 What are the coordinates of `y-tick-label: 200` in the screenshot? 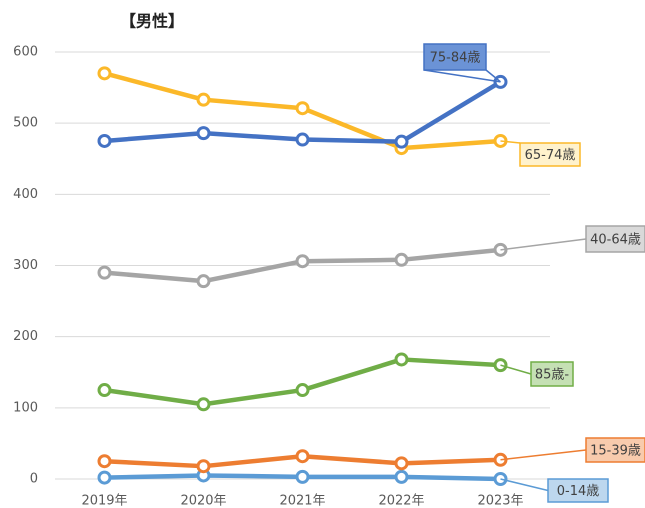 It's located at (25, 336).